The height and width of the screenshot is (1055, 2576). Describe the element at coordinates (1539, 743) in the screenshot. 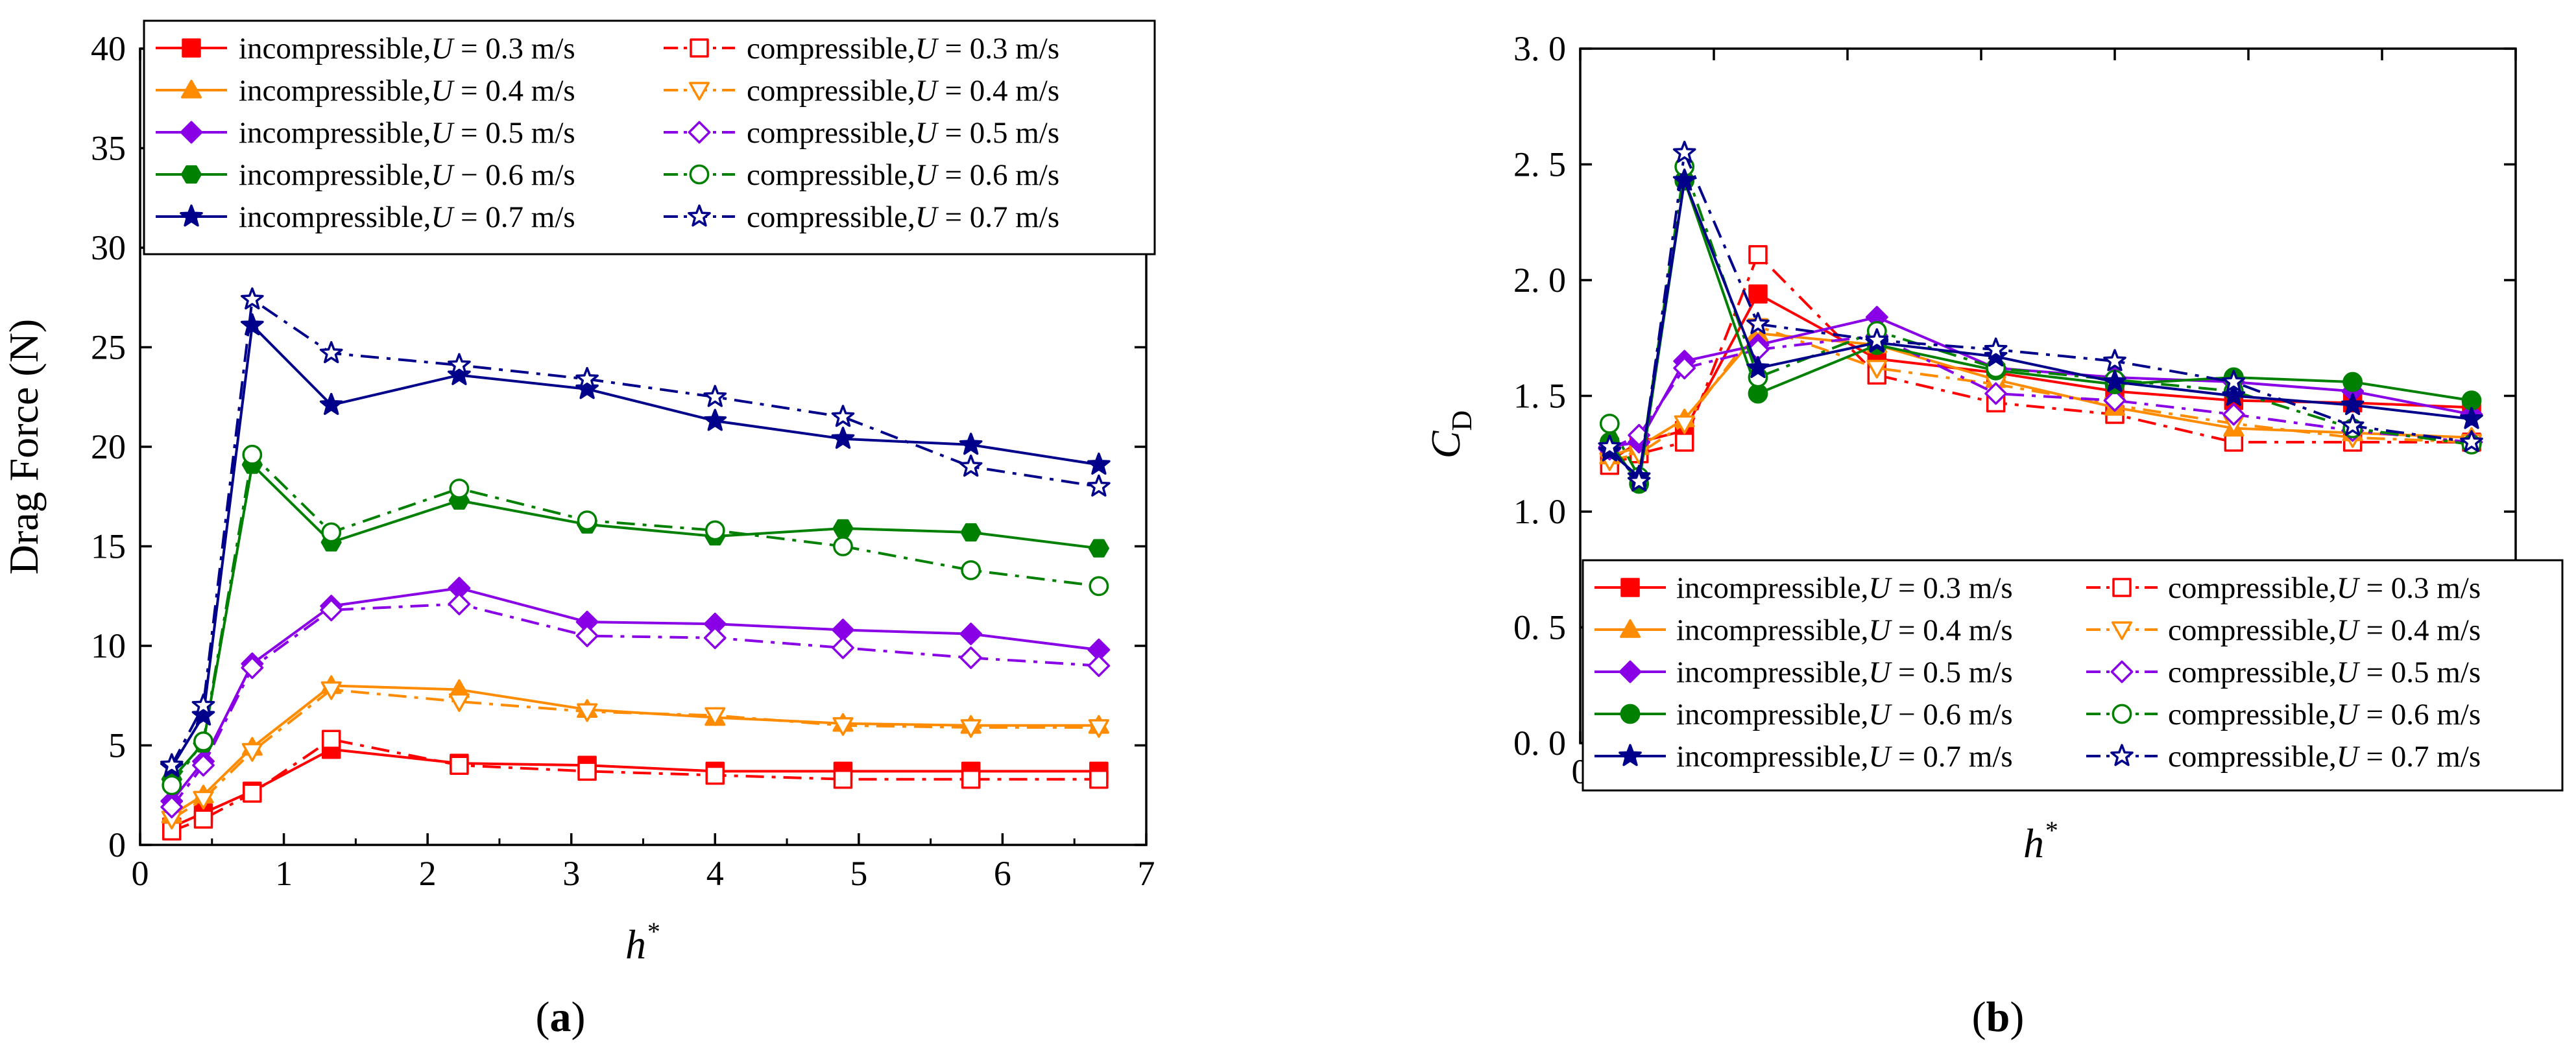

I see `y-tick-label: 0. 0` at that location.